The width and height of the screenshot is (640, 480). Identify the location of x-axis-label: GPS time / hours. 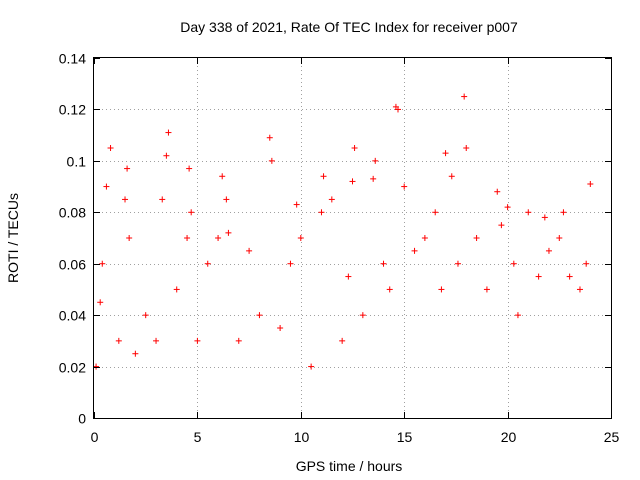
(349, 466).